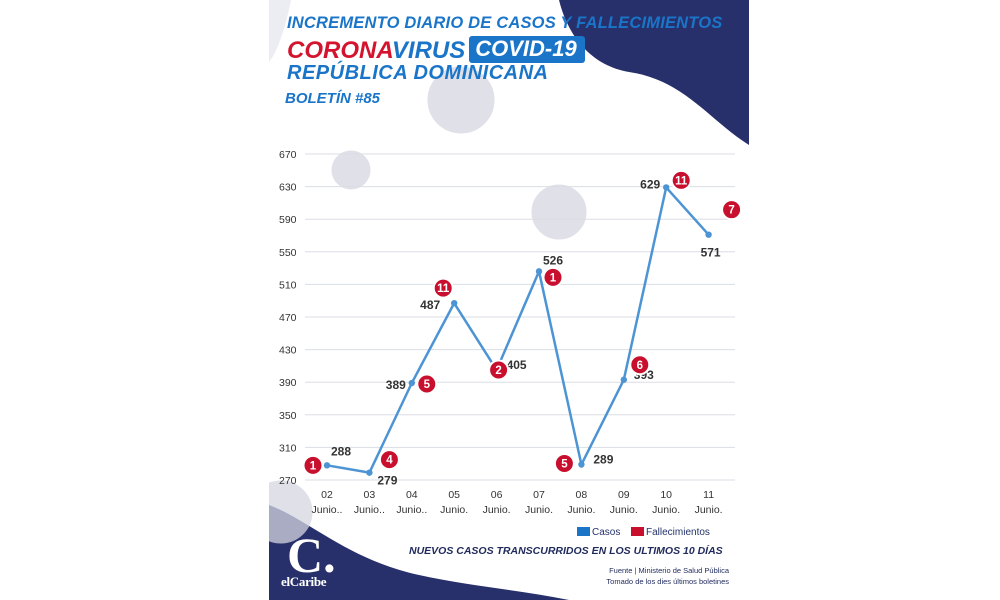 The height and width of the screenshot is (600, 1000). I want to click on legend-deaths: Fallecimientos, so click(670, 532).